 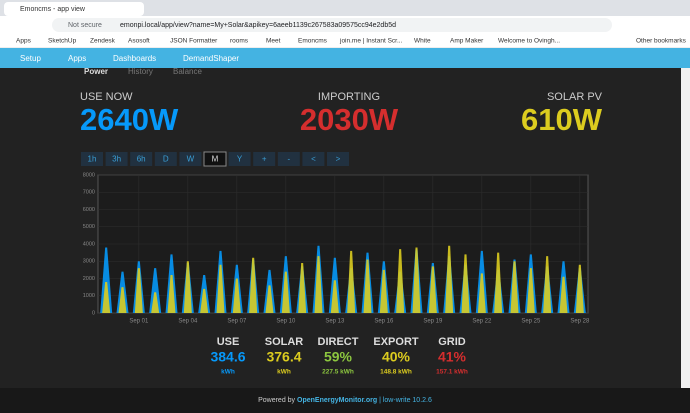 I want to click on range-label: D, so click(x=166, y=159).